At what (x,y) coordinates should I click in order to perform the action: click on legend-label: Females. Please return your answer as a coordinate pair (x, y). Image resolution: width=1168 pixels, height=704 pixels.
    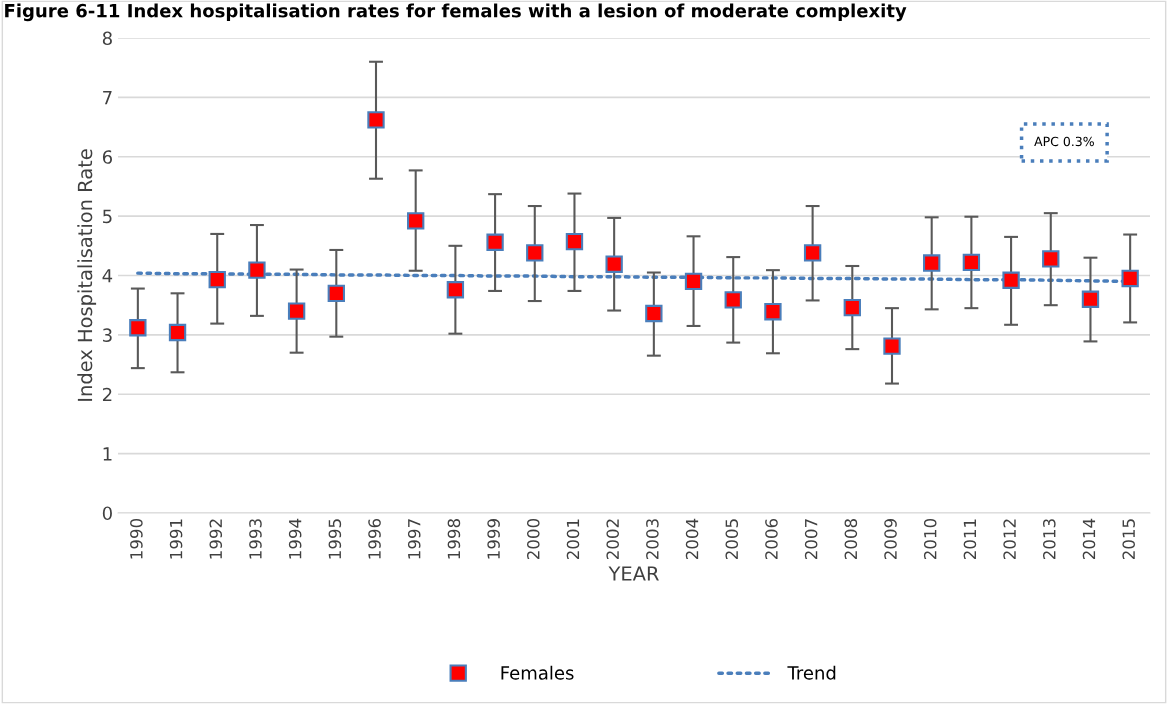
    Looking at the image, I should click on (537, 672).